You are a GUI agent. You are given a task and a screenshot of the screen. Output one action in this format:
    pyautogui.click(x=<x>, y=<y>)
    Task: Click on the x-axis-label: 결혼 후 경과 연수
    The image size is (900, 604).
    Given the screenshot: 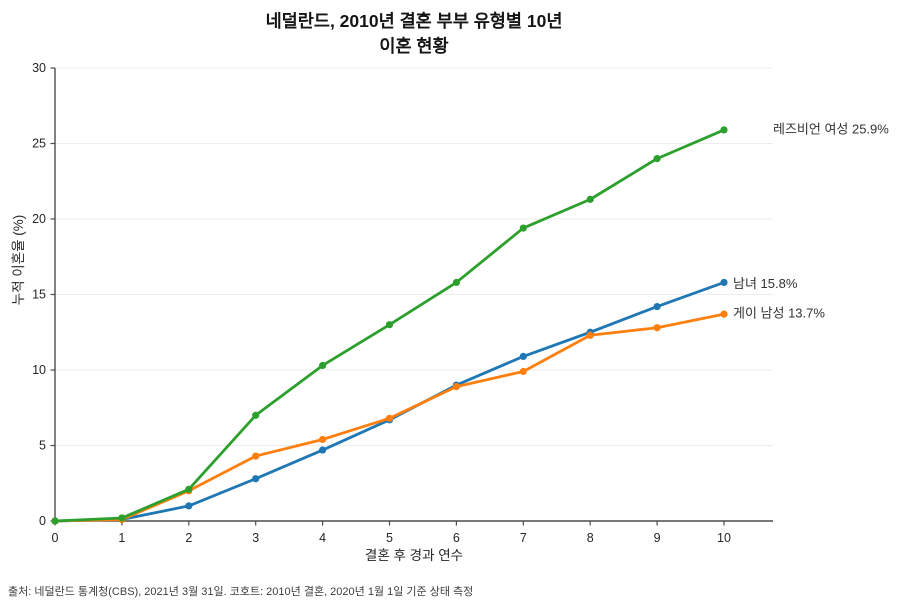 What is the action you would take?
    pyautogui.click(x=414, y=555)
    